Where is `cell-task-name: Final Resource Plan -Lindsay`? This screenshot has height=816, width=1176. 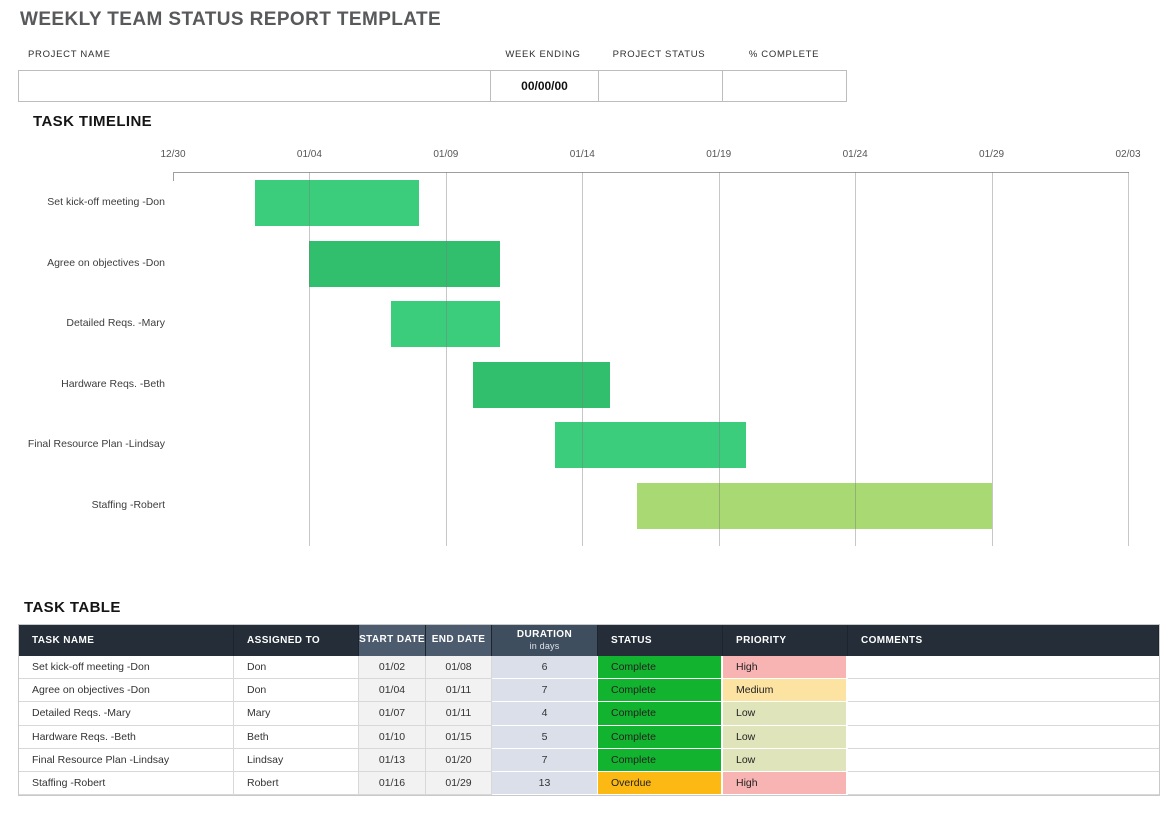
cell-task-name: Final Resource Plan -Lindsay is located at coordinates (126, 760).